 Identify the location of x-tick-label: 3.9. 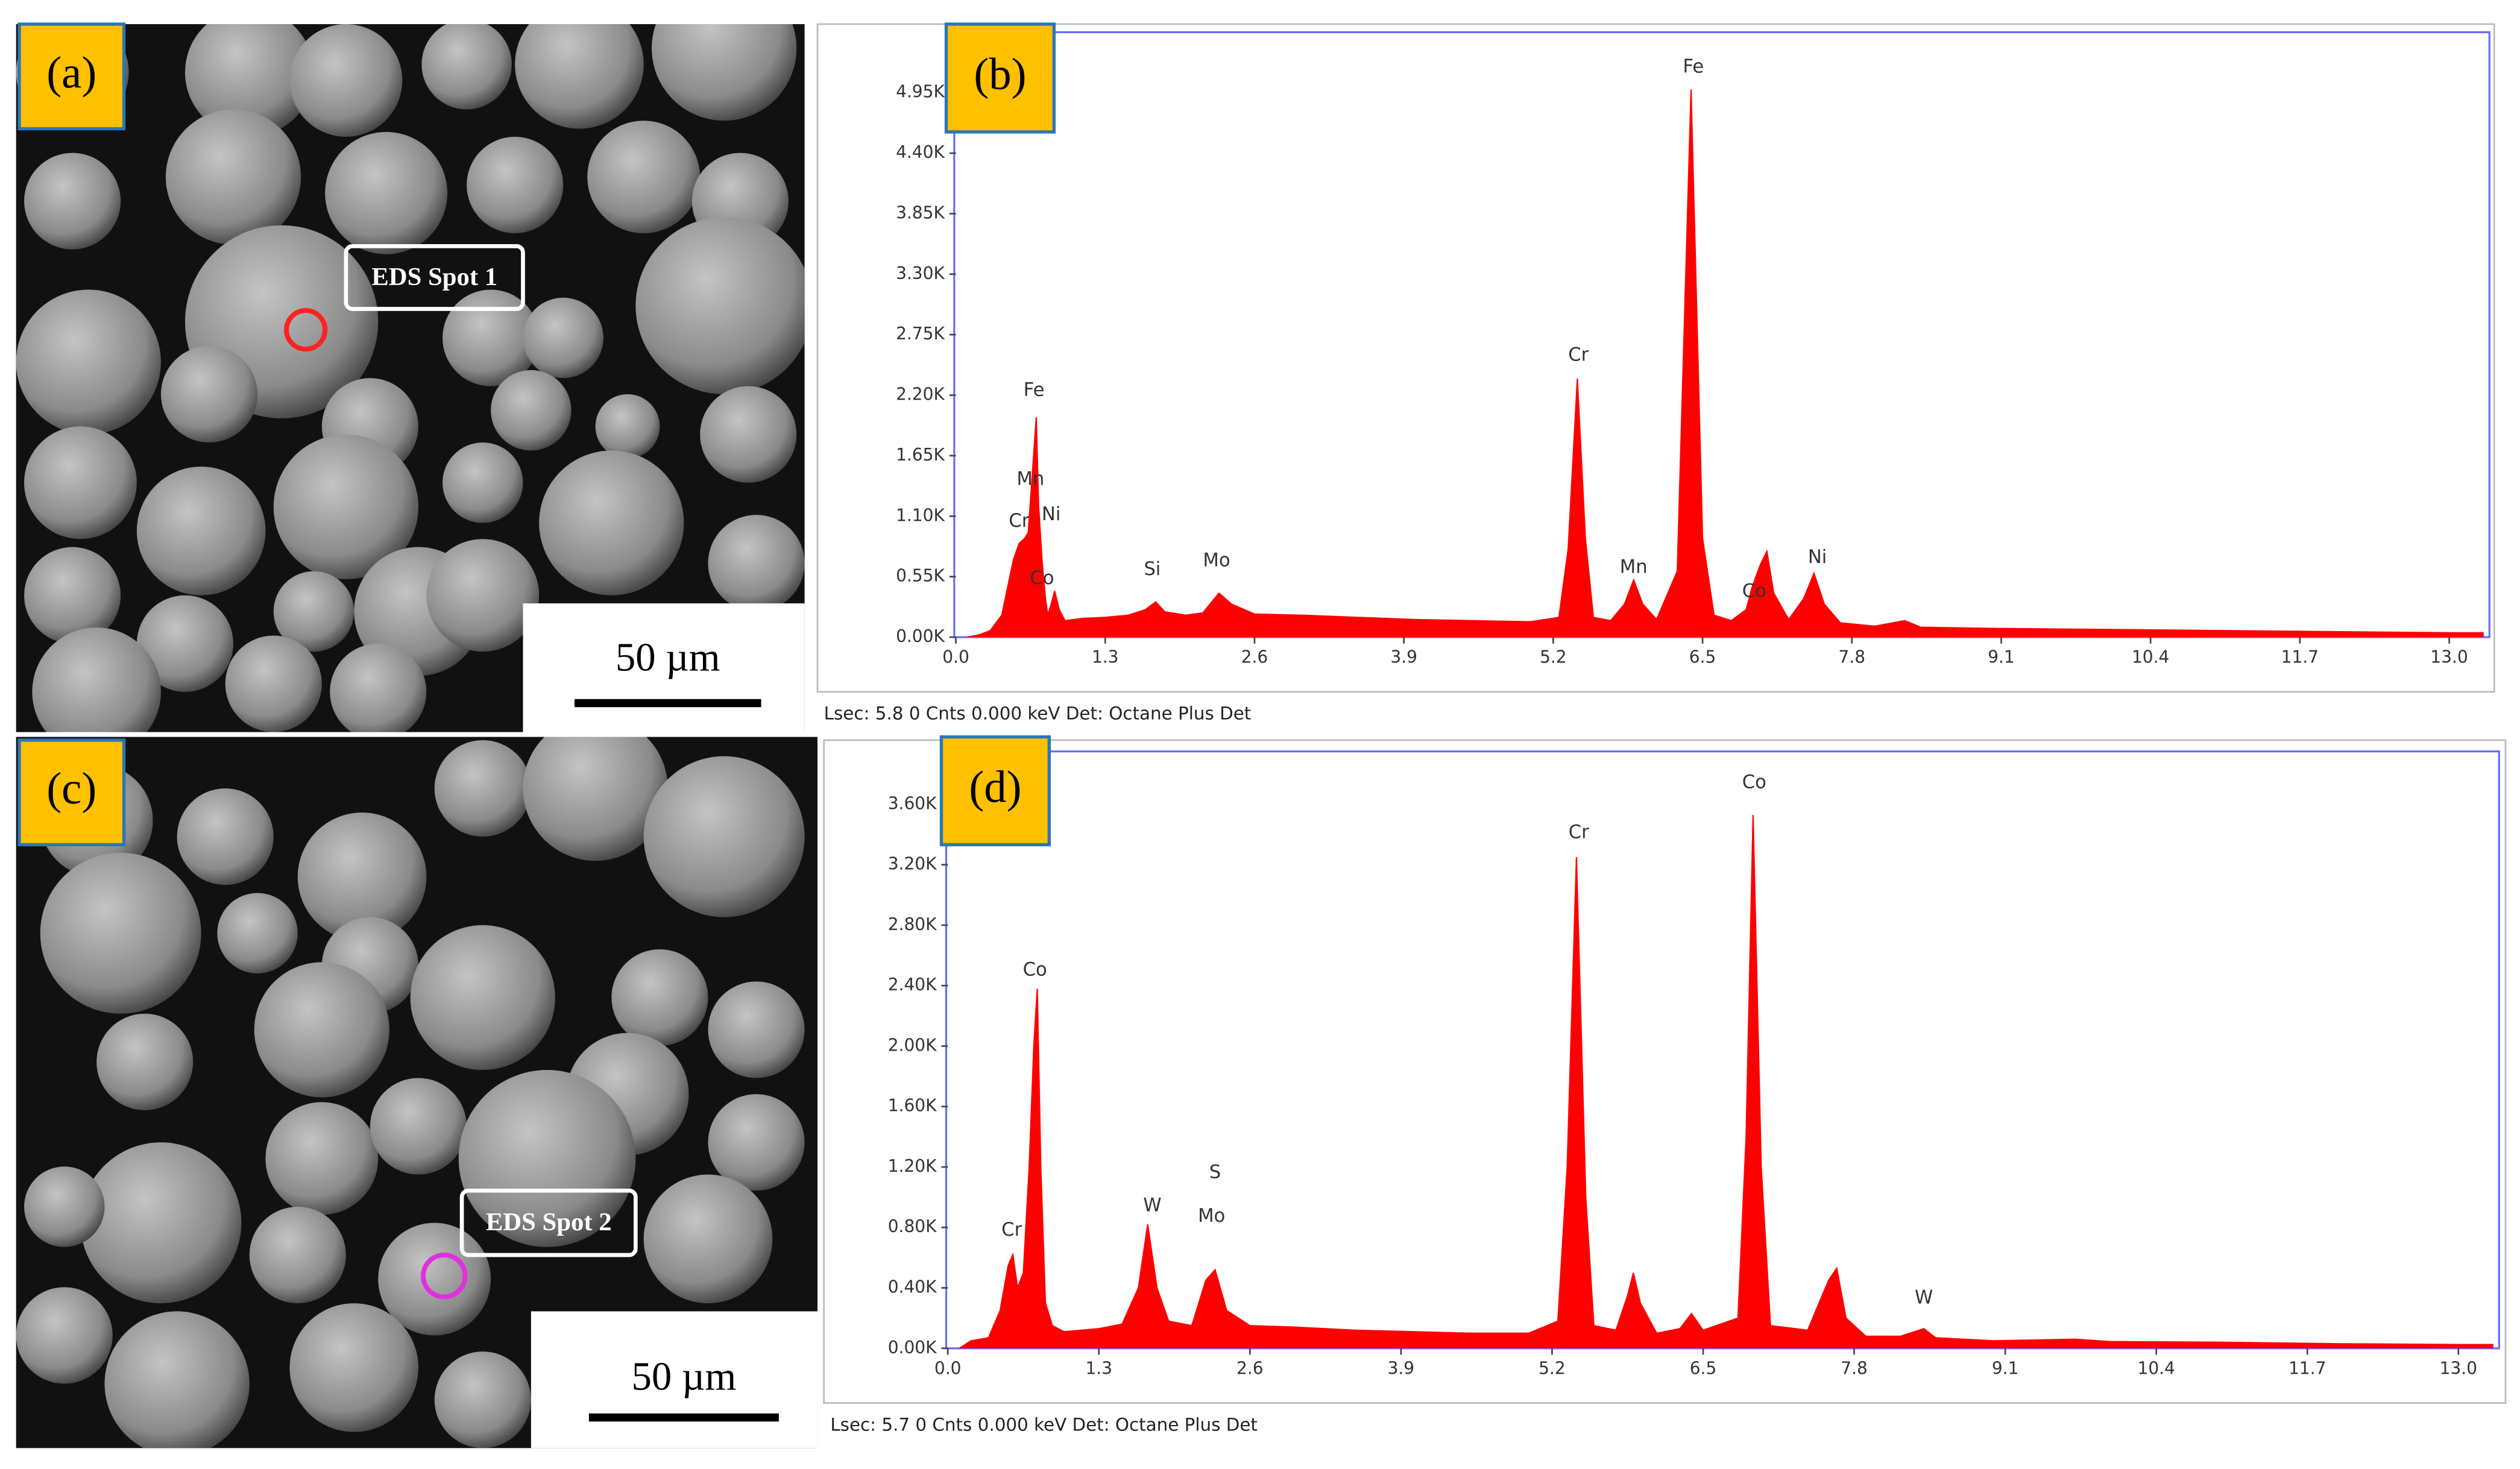
(1404, 657).